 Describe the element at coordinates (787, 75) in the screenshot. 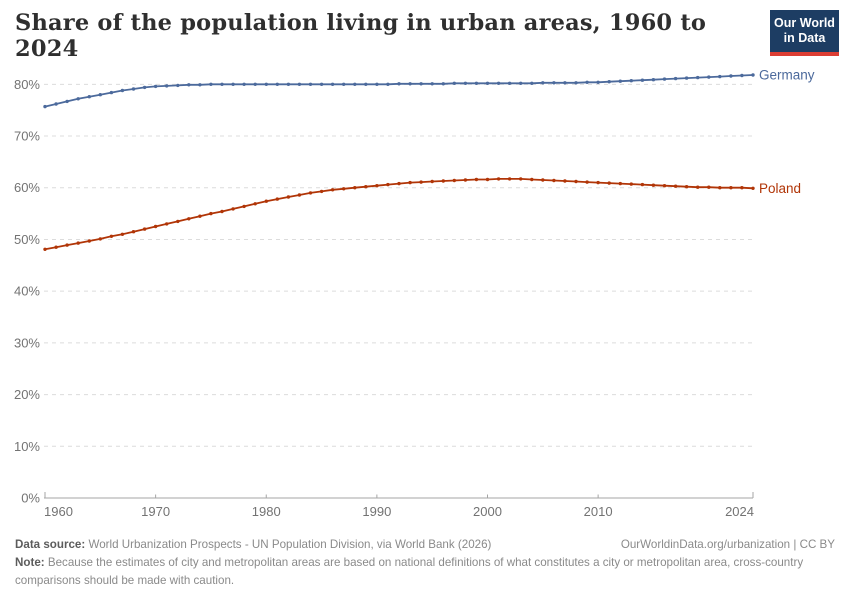

I see `series-label-germany: Germany` at that location.